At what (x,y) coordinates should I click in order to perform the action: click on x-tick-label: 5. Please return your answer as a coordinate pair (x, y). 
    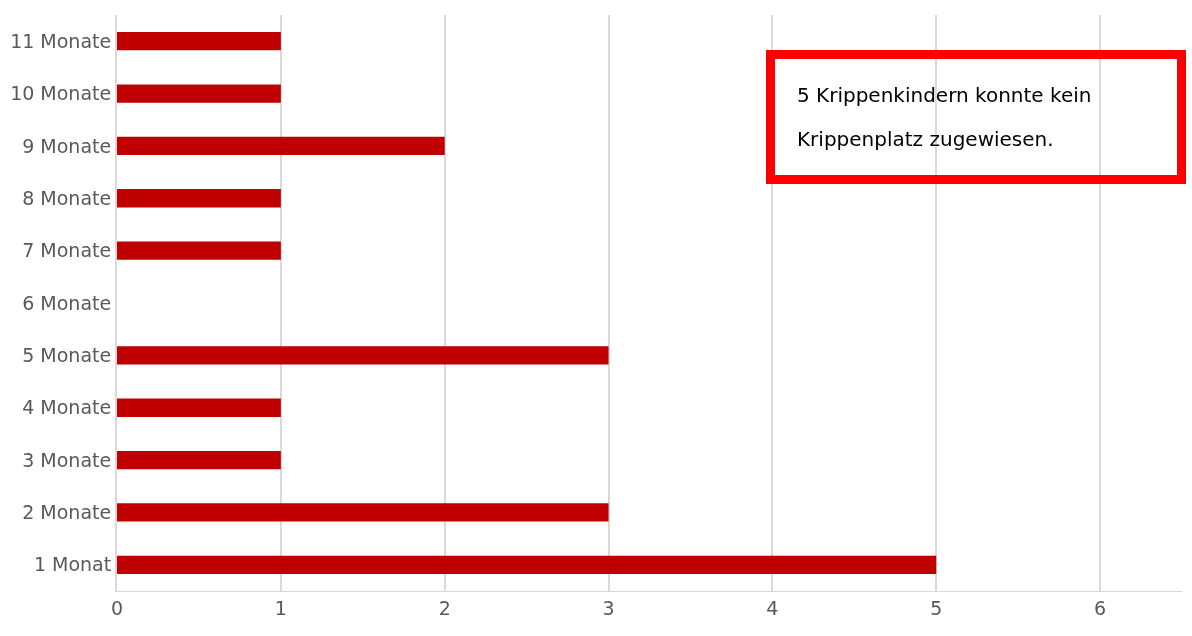
    Looking at the image, I should click on (936, 607).